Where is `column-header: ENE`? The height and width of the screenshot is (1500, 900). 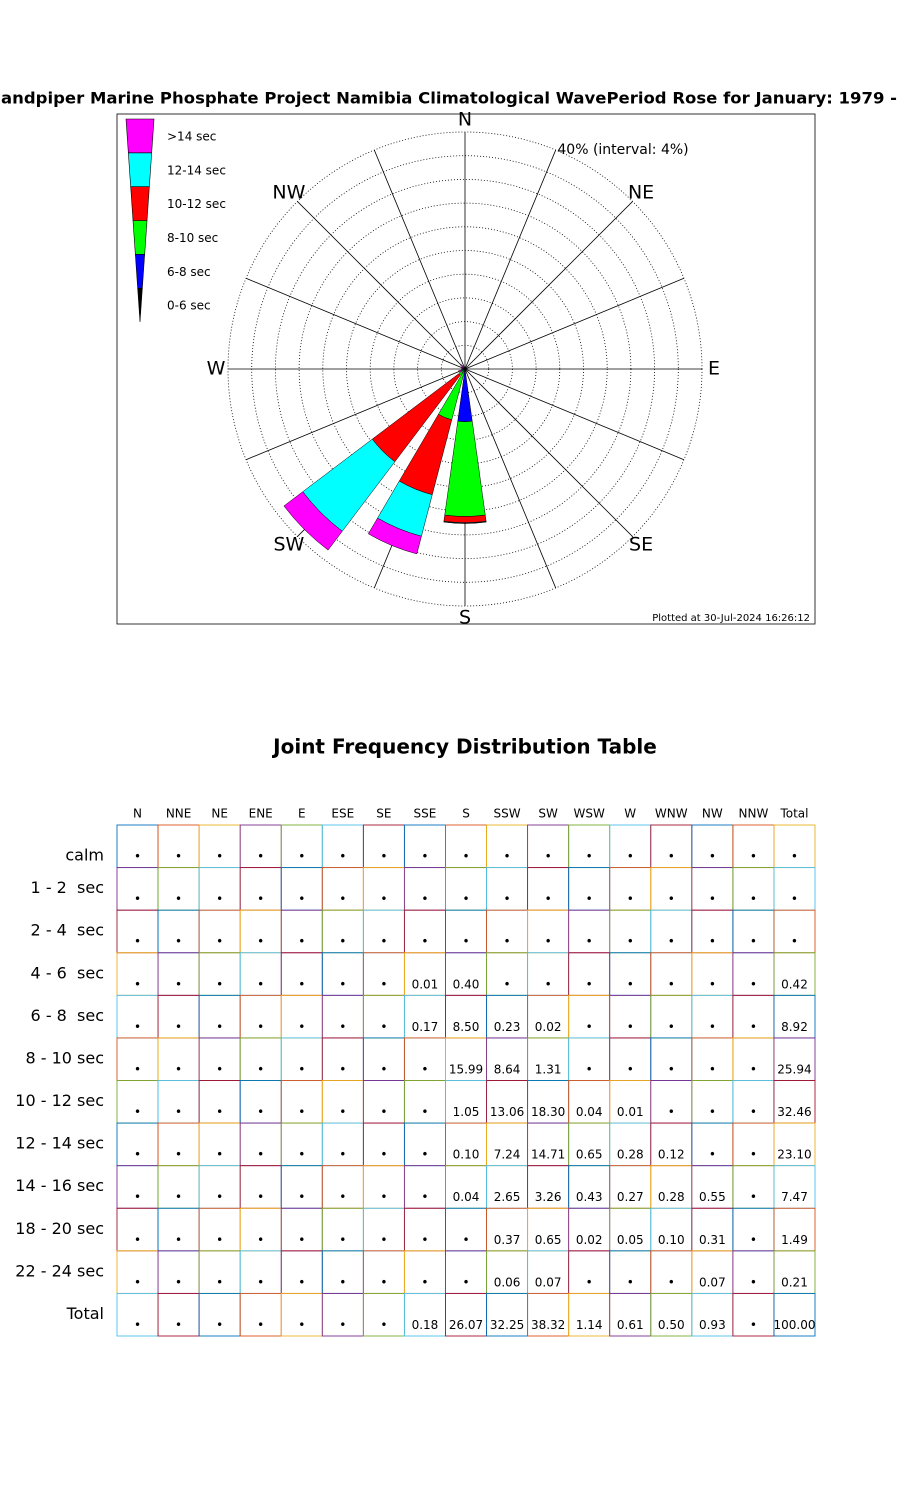
column-header: ENE is located at coordinates (261, 814).